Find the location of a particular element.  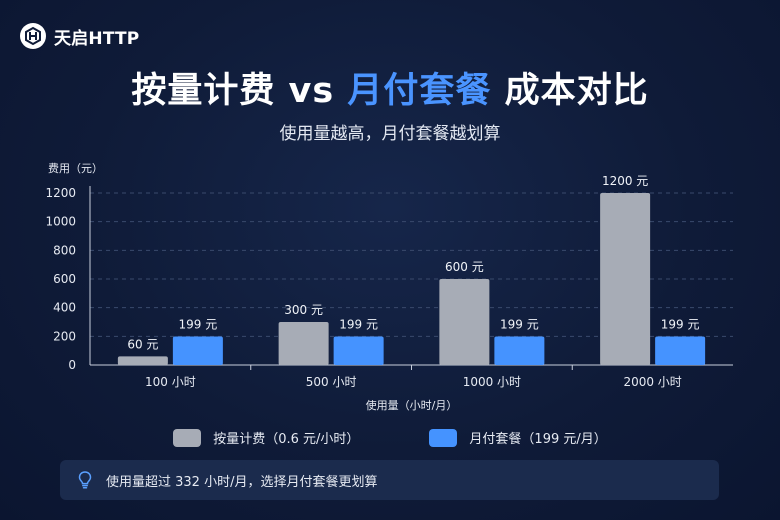

data-label: 600 元 is located at coordinates (464, 267).